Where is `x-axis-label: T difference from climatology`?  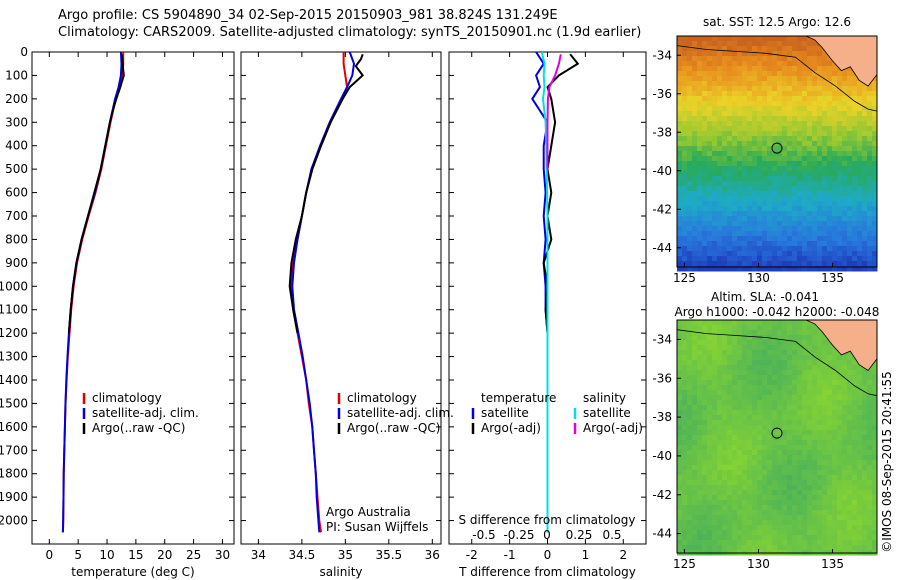
x-axis-label: T difference from climatology is located at coordinates (547, 572).